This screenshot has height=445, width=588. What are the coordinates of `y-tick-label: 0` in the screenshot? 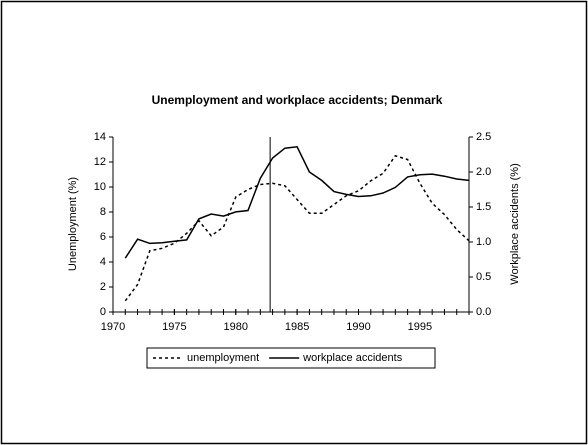 It's located at (103, 312).